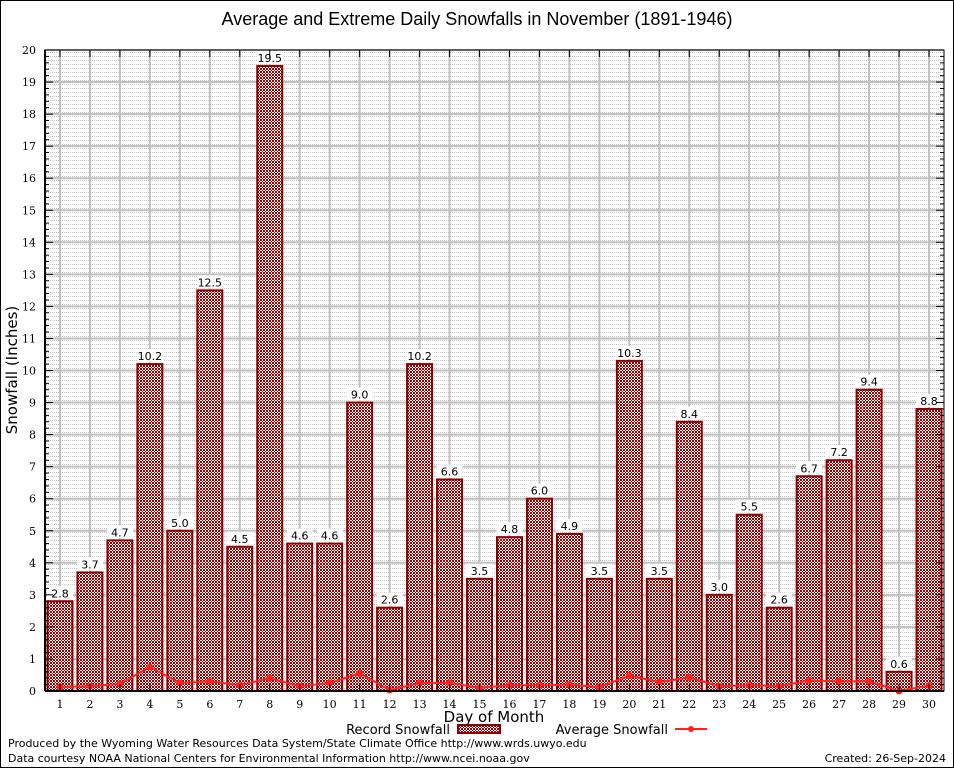 The width and height of the screenshot is (954, 768). I want to click on x-tick-label: 7, so click(239, 704).